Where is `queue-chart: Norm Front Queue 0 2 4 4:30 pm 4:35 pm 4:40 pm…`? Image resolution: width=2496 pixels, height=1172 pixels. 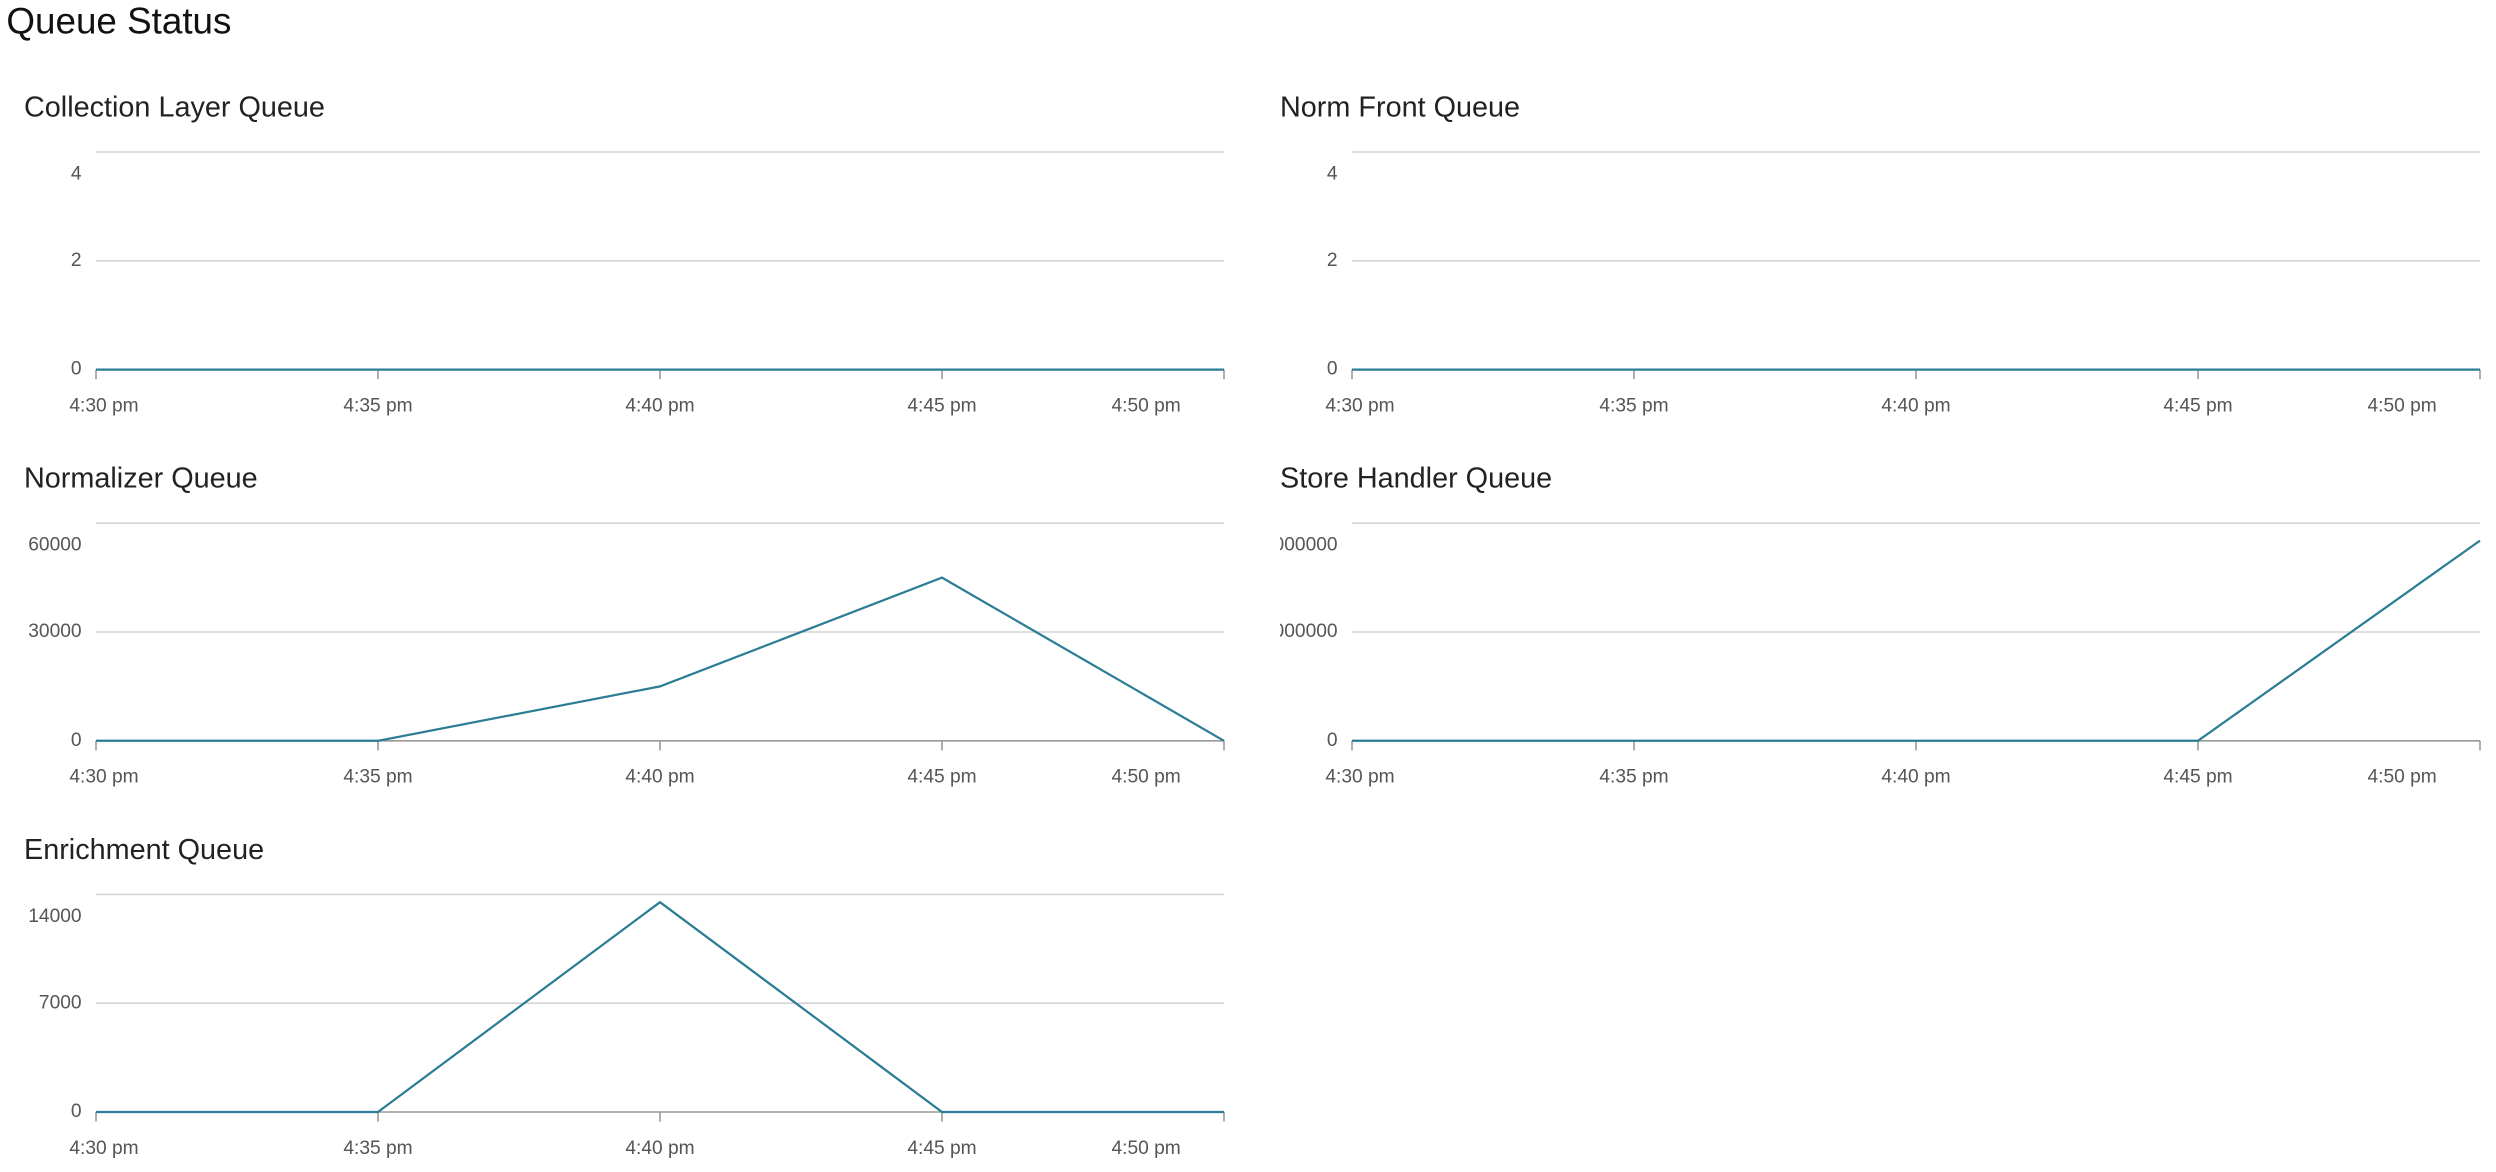 queue-chart: Norm Front Queue 0 2 4 4:30 pm 4:35 pm 4:40 pm… is located at coordinates (1880, 253).